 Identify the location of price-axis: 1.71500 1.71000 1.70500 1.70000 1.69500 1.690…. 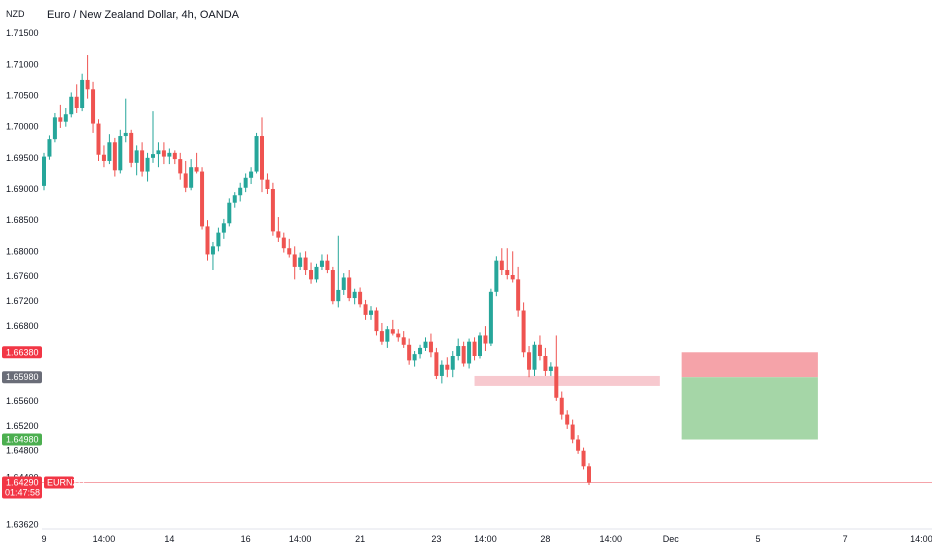
(22, 278).